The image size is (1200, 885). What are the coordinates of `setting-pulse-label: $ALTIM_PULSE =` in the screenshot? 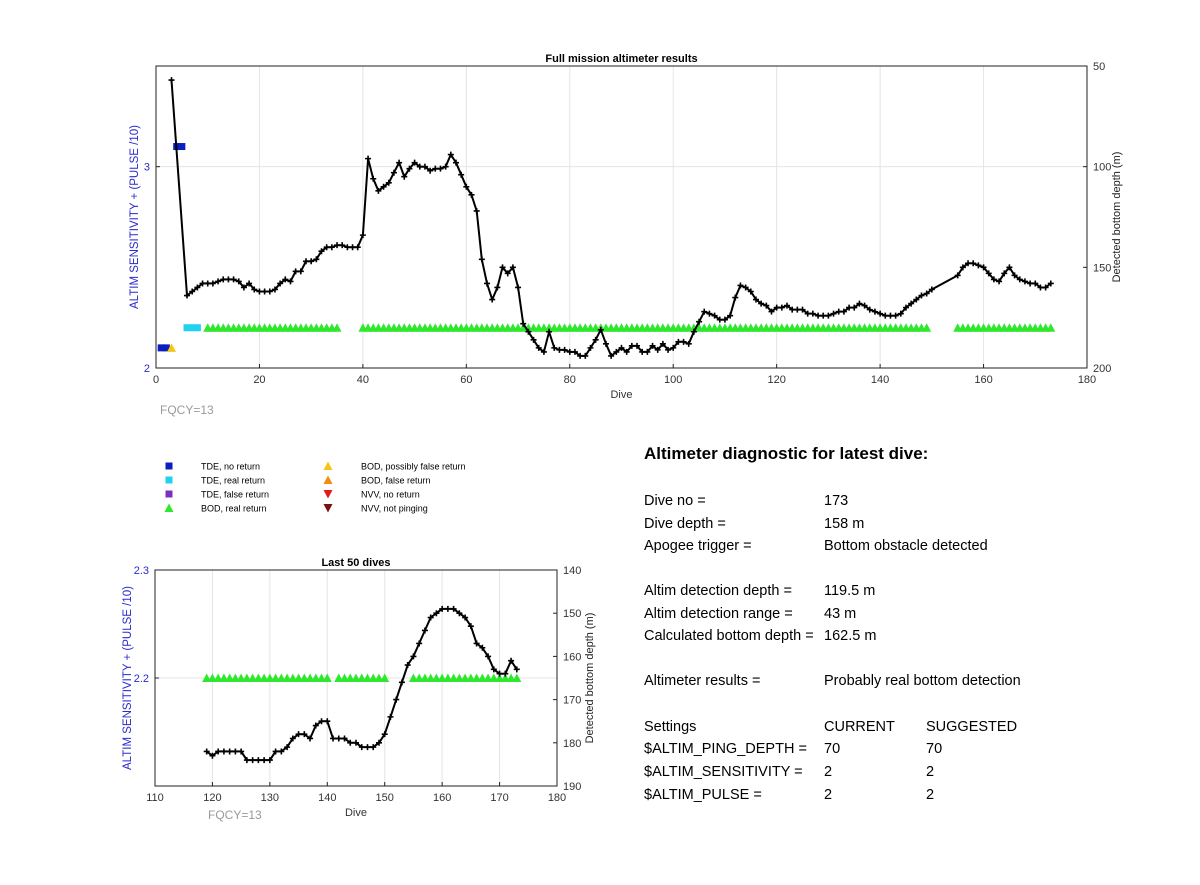 It's located at (703, 795).